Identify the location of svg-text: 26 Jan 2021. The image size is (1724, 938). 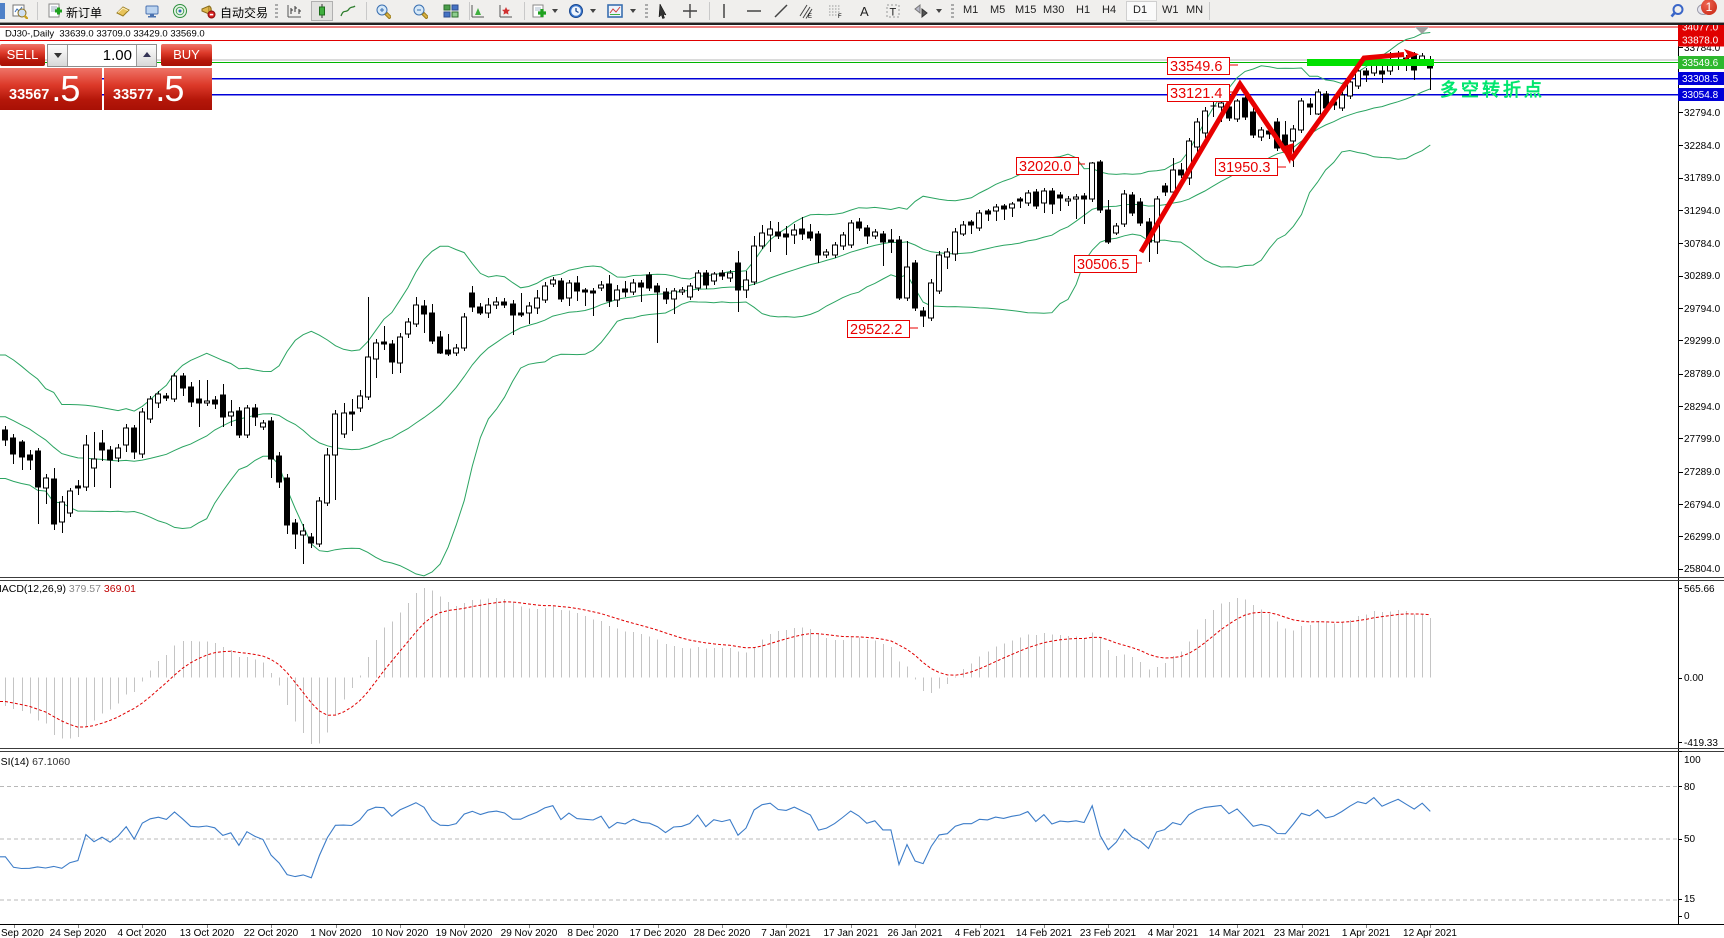
(914, 933).